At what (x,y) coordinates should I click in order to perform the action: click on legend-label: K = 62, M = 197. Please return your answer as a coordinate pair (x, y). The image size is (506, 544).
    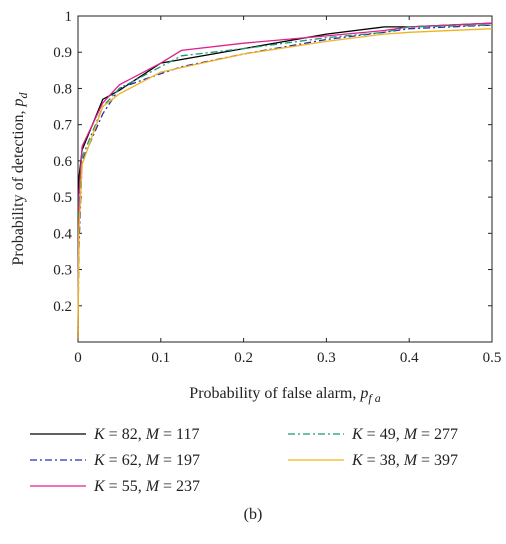
    Looking at the image, I should click on (146, 460).